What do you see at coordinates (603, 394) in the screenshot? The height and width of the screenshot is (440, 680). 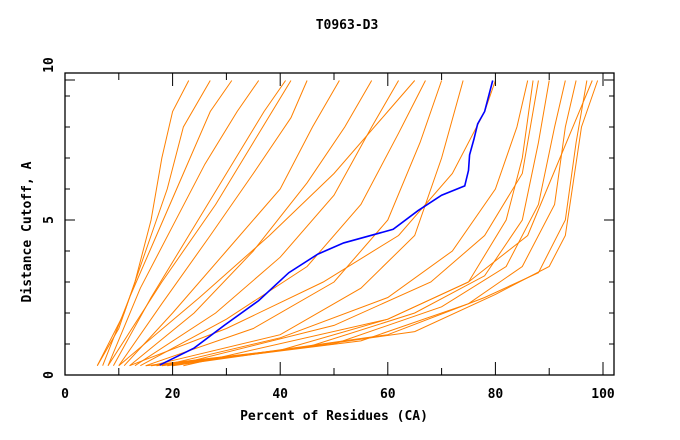 I see `x-tick-label: 100` at bounding box center [603, 394].